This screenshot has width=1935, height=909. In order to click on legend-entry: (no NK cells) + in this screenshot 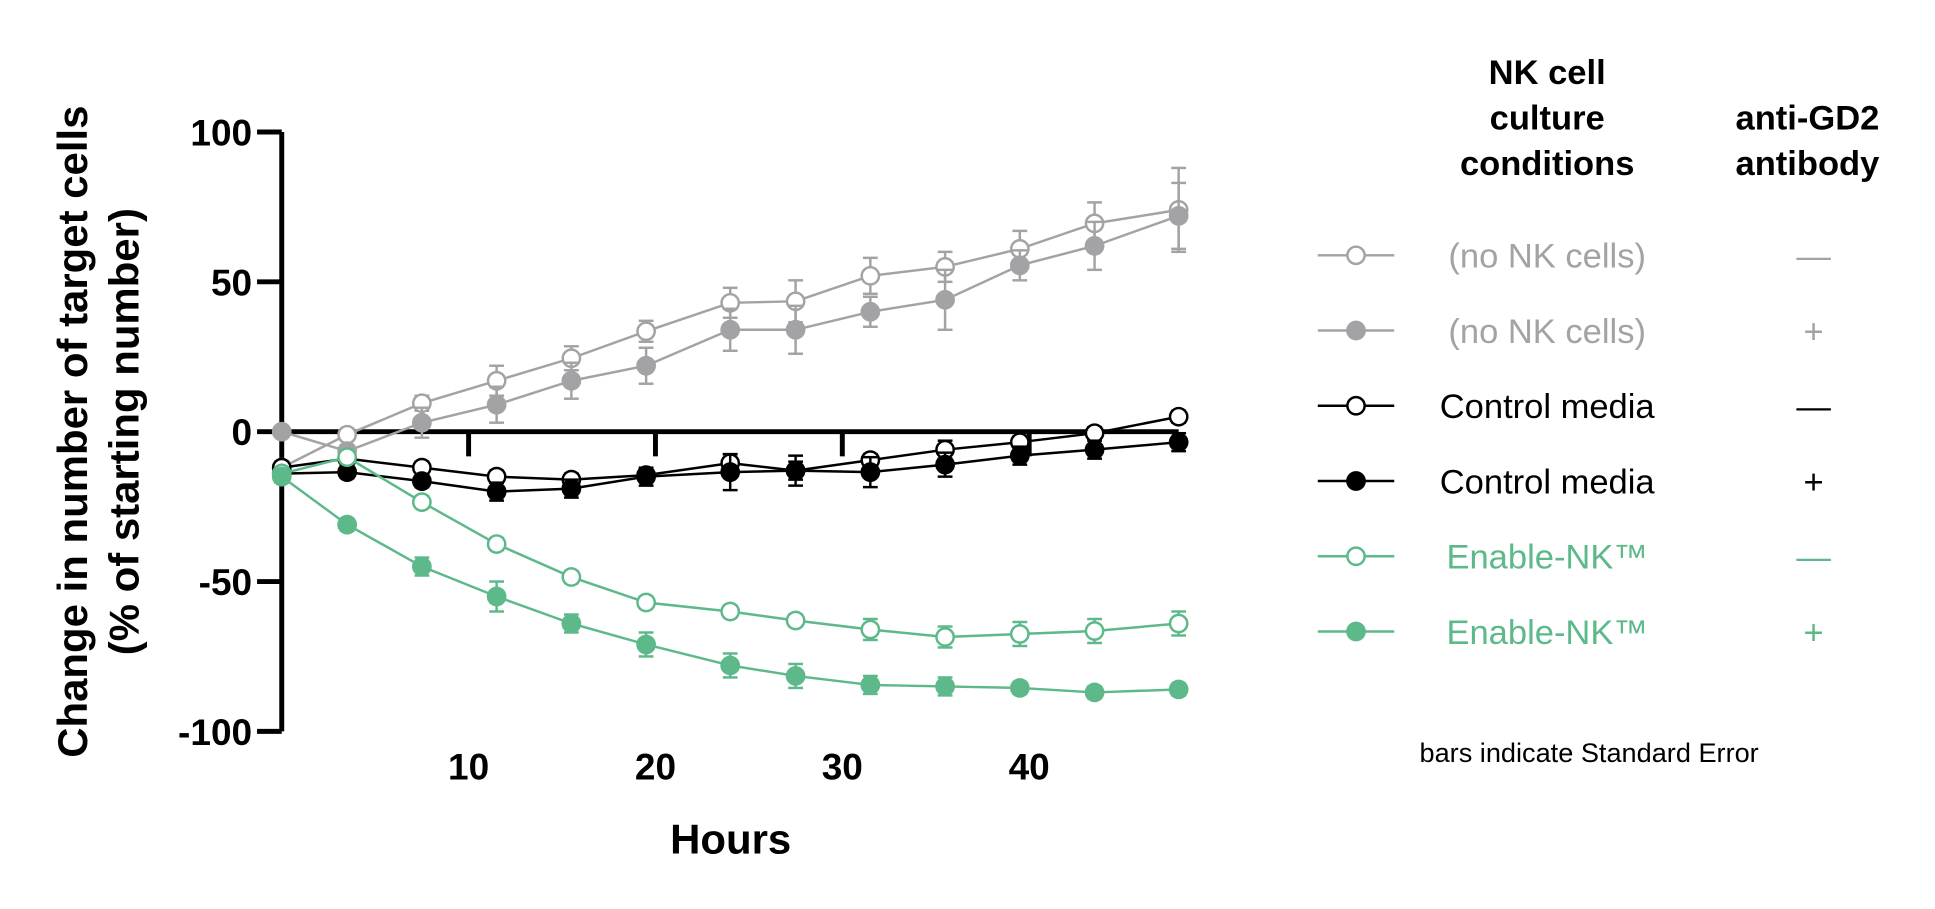, I will do `click(1570, 332)`.